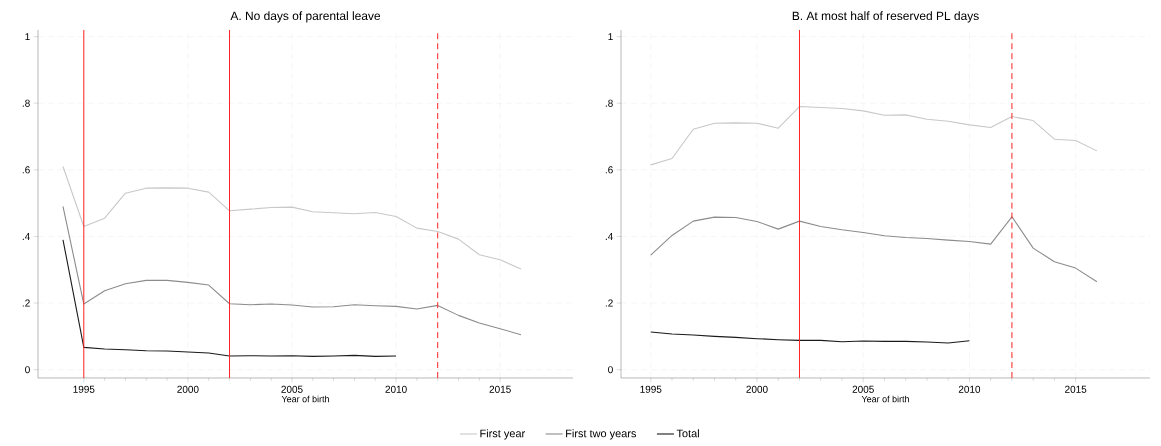 This screenshot has width=1161, height=446. I want to click on legend-label: First year, so click(502, 434).